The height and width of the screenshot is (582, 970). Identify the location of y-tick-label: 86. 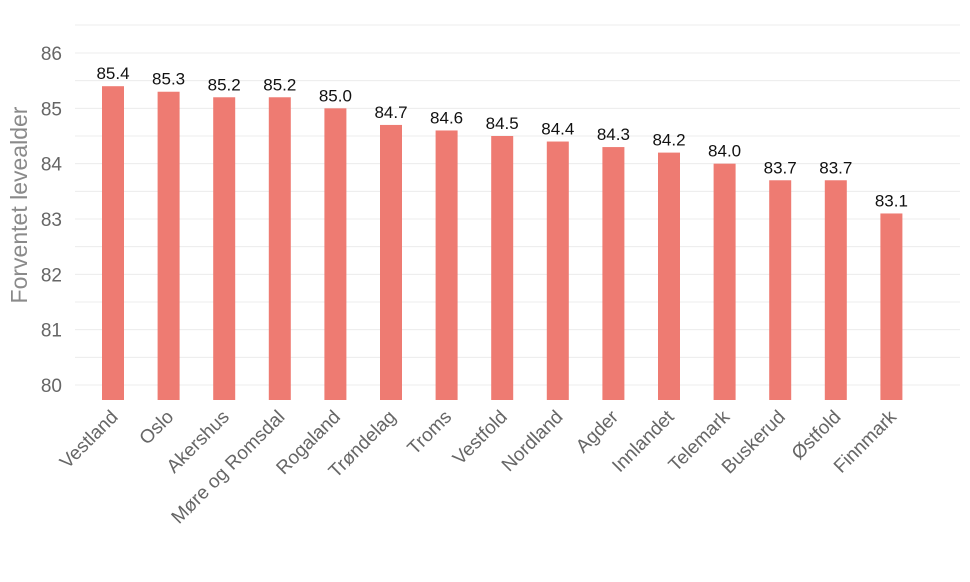
(51, 54).